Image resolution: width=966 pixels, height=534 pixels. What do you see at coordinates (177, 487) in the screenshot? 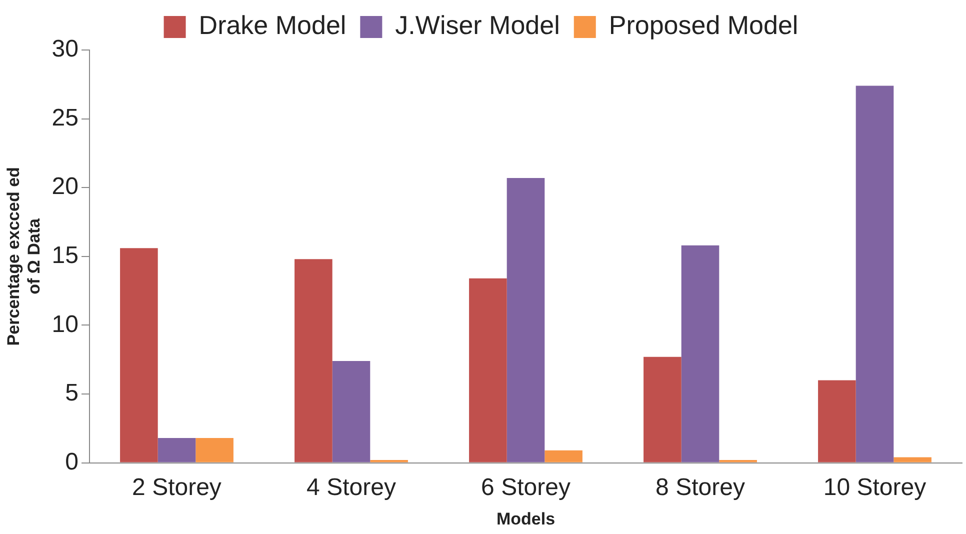
I see `x-tick-label: 2 Storey` at bounding box center [177, 487].